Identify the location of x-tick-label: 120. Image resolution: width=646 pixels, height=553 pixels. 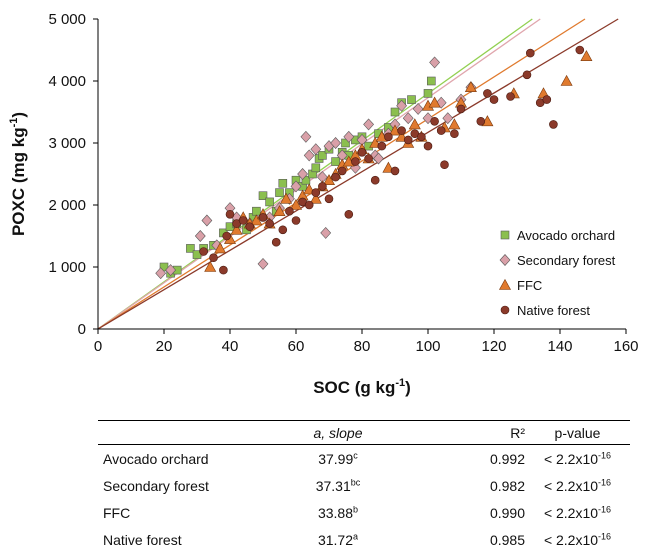
(493, 346).